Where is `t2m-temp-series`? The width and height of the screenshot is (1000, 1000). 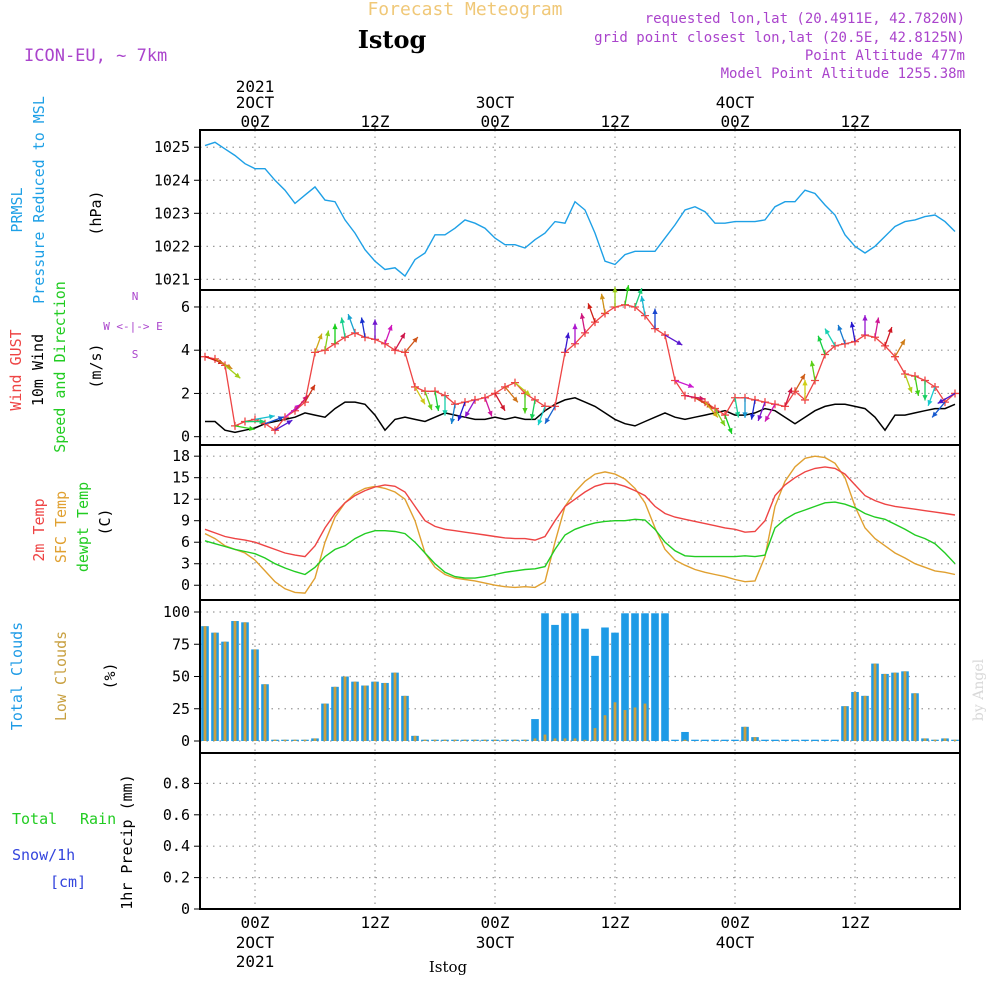
t2m-temp-series is located at coordinates (580, 512).